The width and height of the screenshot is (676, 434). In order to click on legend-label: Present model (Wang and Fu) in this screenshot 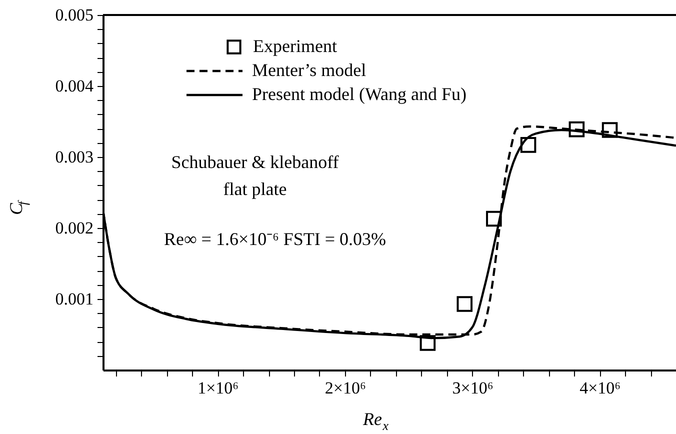, I will do `click(359, 94)`.